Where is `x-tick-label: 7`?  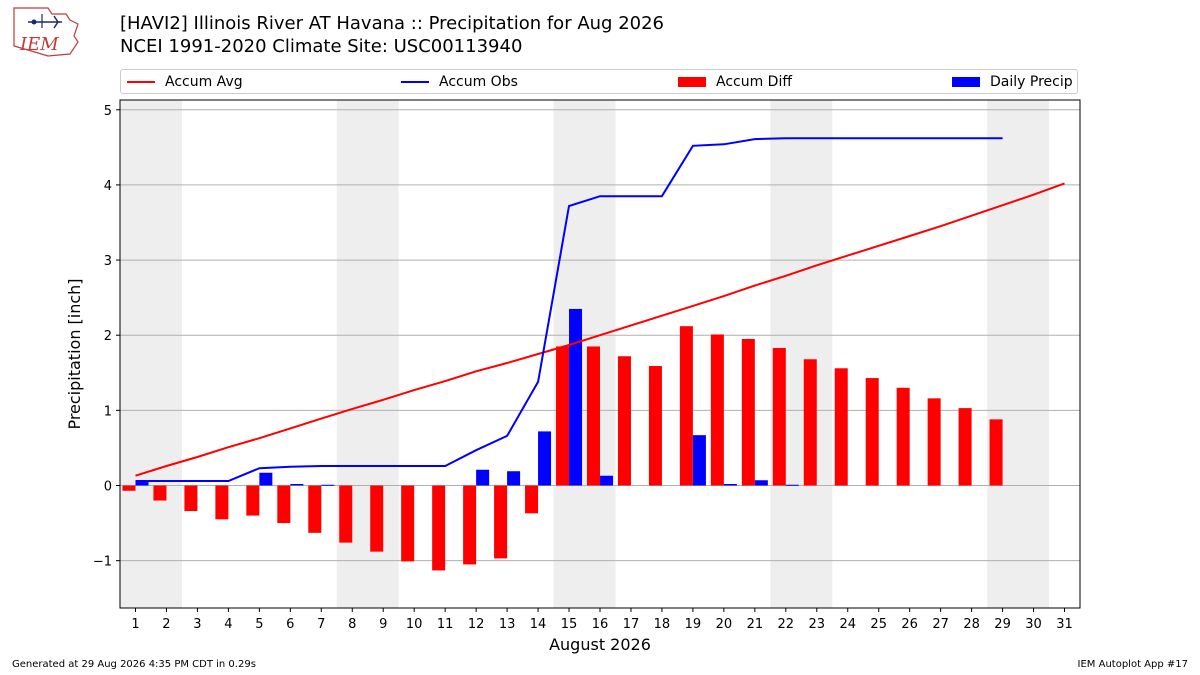 x-tick-label: 7 is located at coordinates (321, 624).